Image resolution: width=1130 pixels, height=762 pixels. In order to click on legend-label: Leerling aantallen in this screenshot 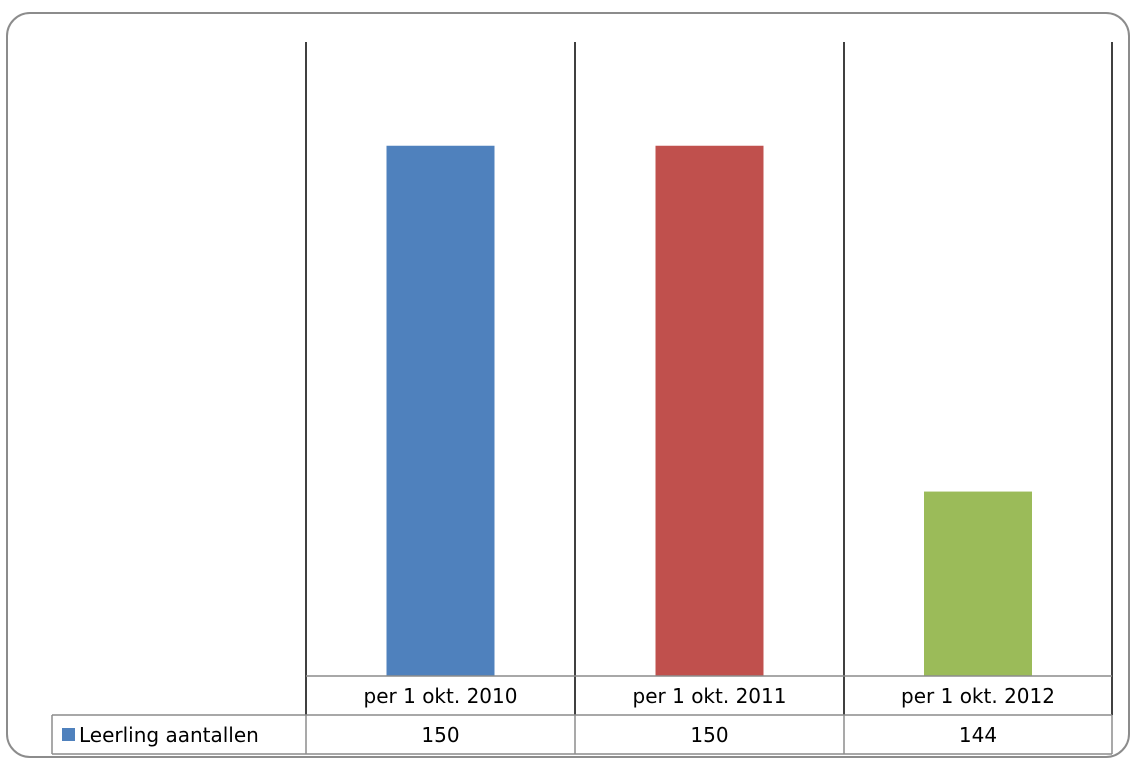, I will do `click(169, 734)`.